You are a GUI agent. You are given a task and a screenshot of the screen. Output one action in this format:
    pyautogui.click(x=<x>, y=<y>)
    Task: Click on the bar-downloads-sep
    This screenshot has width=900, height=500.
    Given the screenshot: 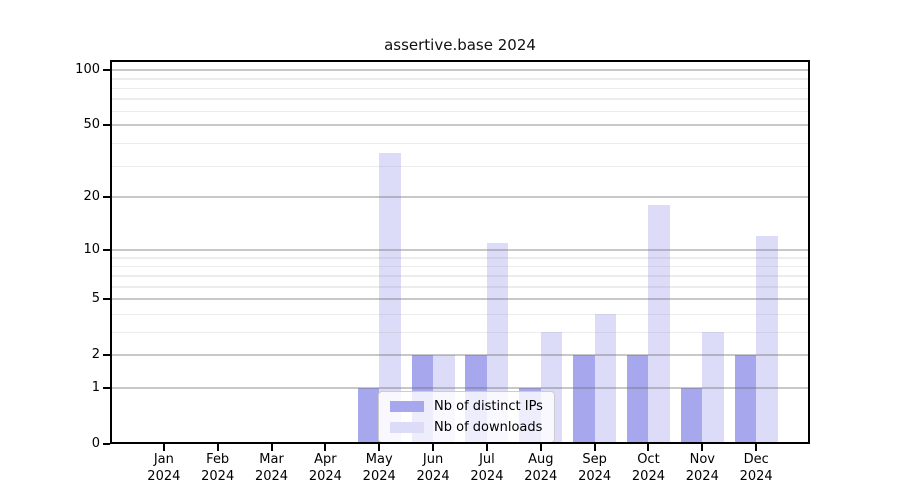 What is the action you would take?
    pyautogui.click(x=605, y=378)
    